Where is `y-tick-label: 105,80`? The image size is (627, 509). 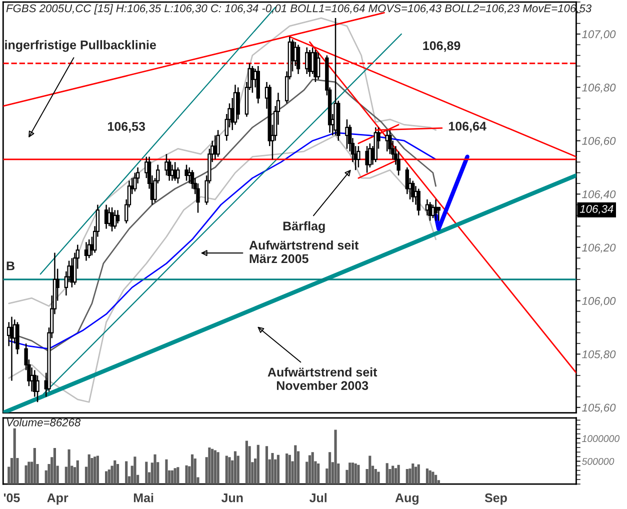
y-tick-label: 105,80 is located at coordinates (599, 355).